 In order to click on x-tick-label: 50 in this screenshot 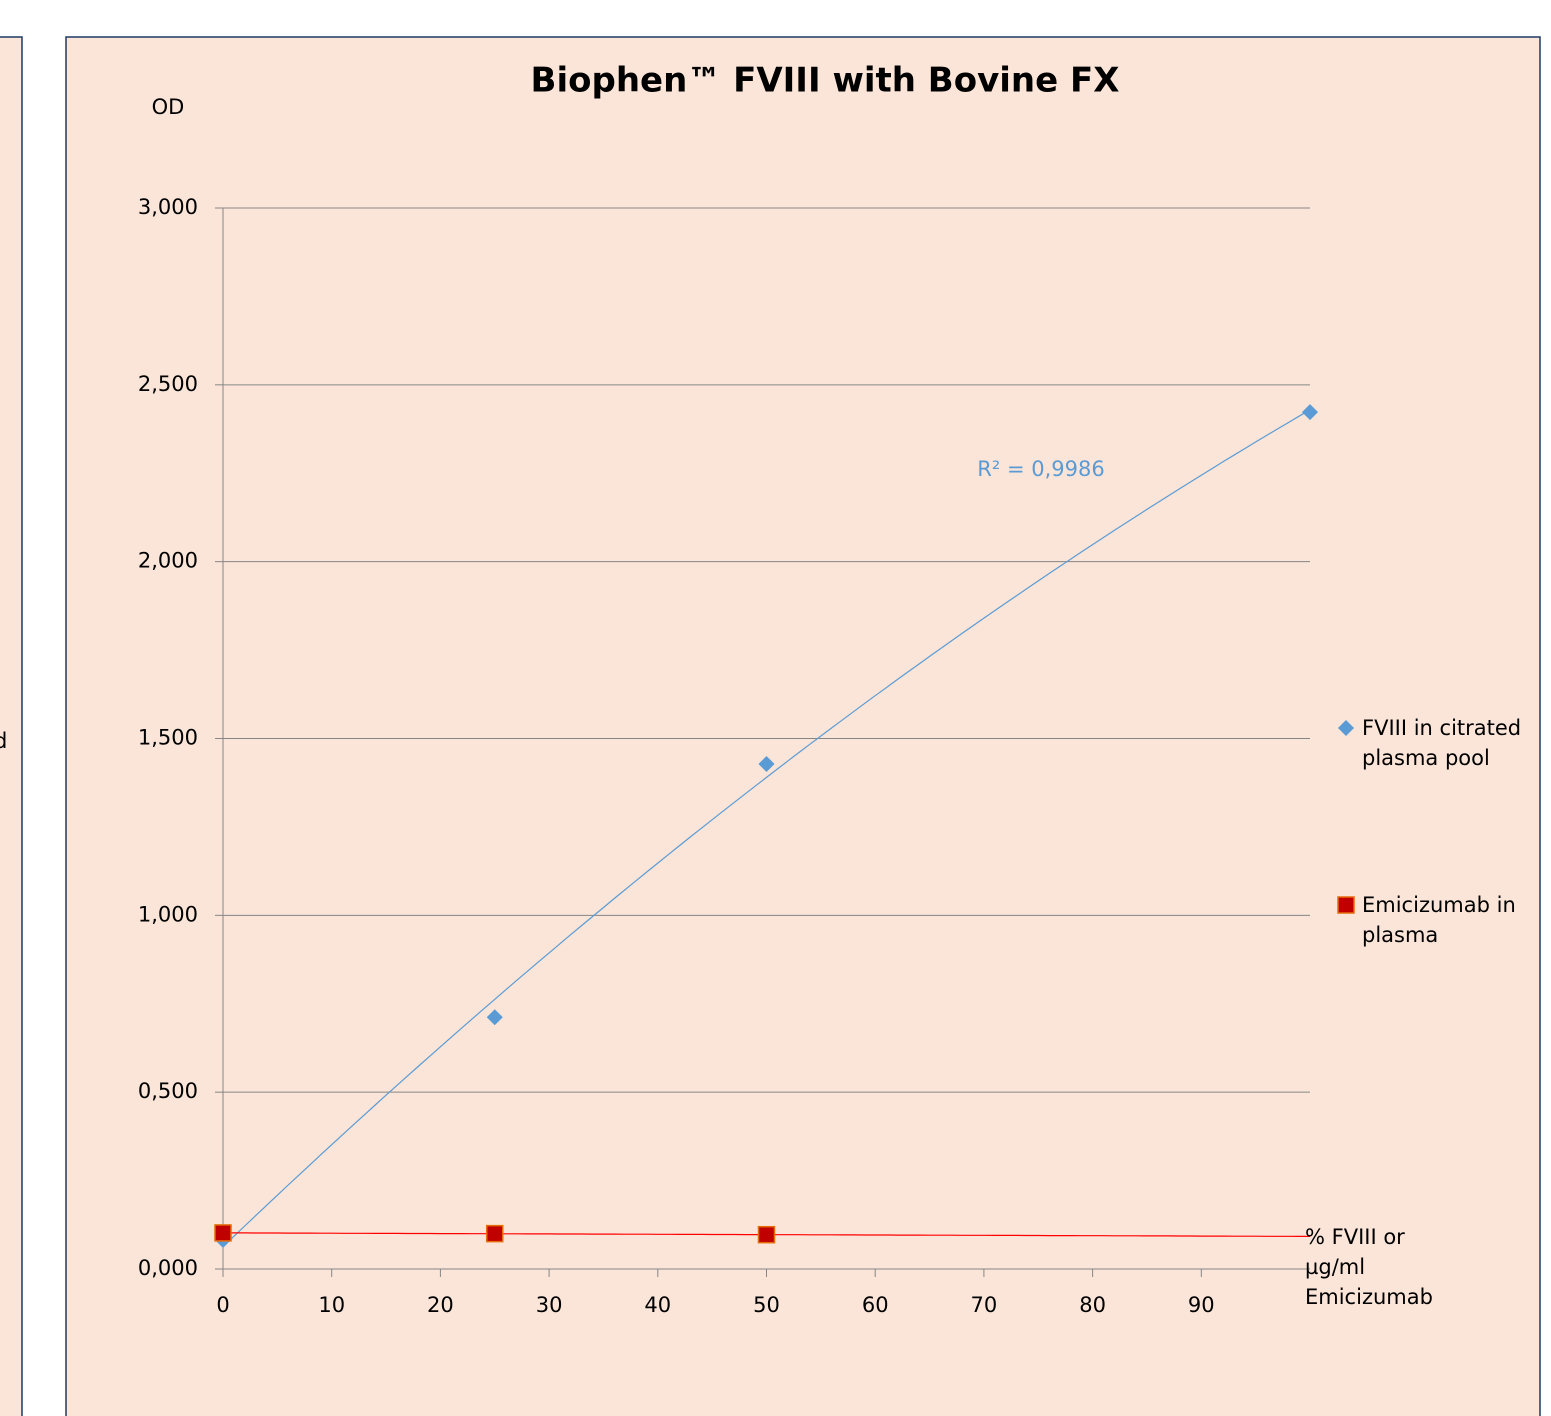, I will do `click(766, 1305)`.